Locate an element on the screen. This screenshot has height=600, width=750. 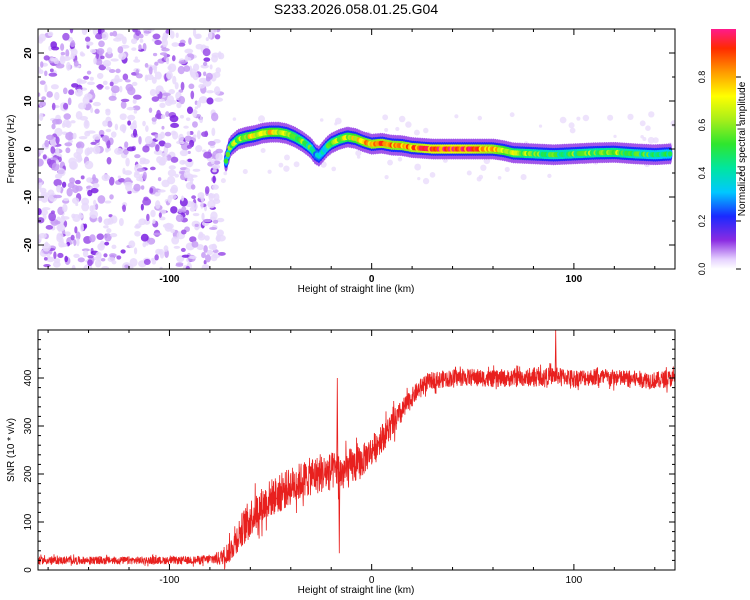
y-tick-label: 300 is located at coordinates (28, 425).